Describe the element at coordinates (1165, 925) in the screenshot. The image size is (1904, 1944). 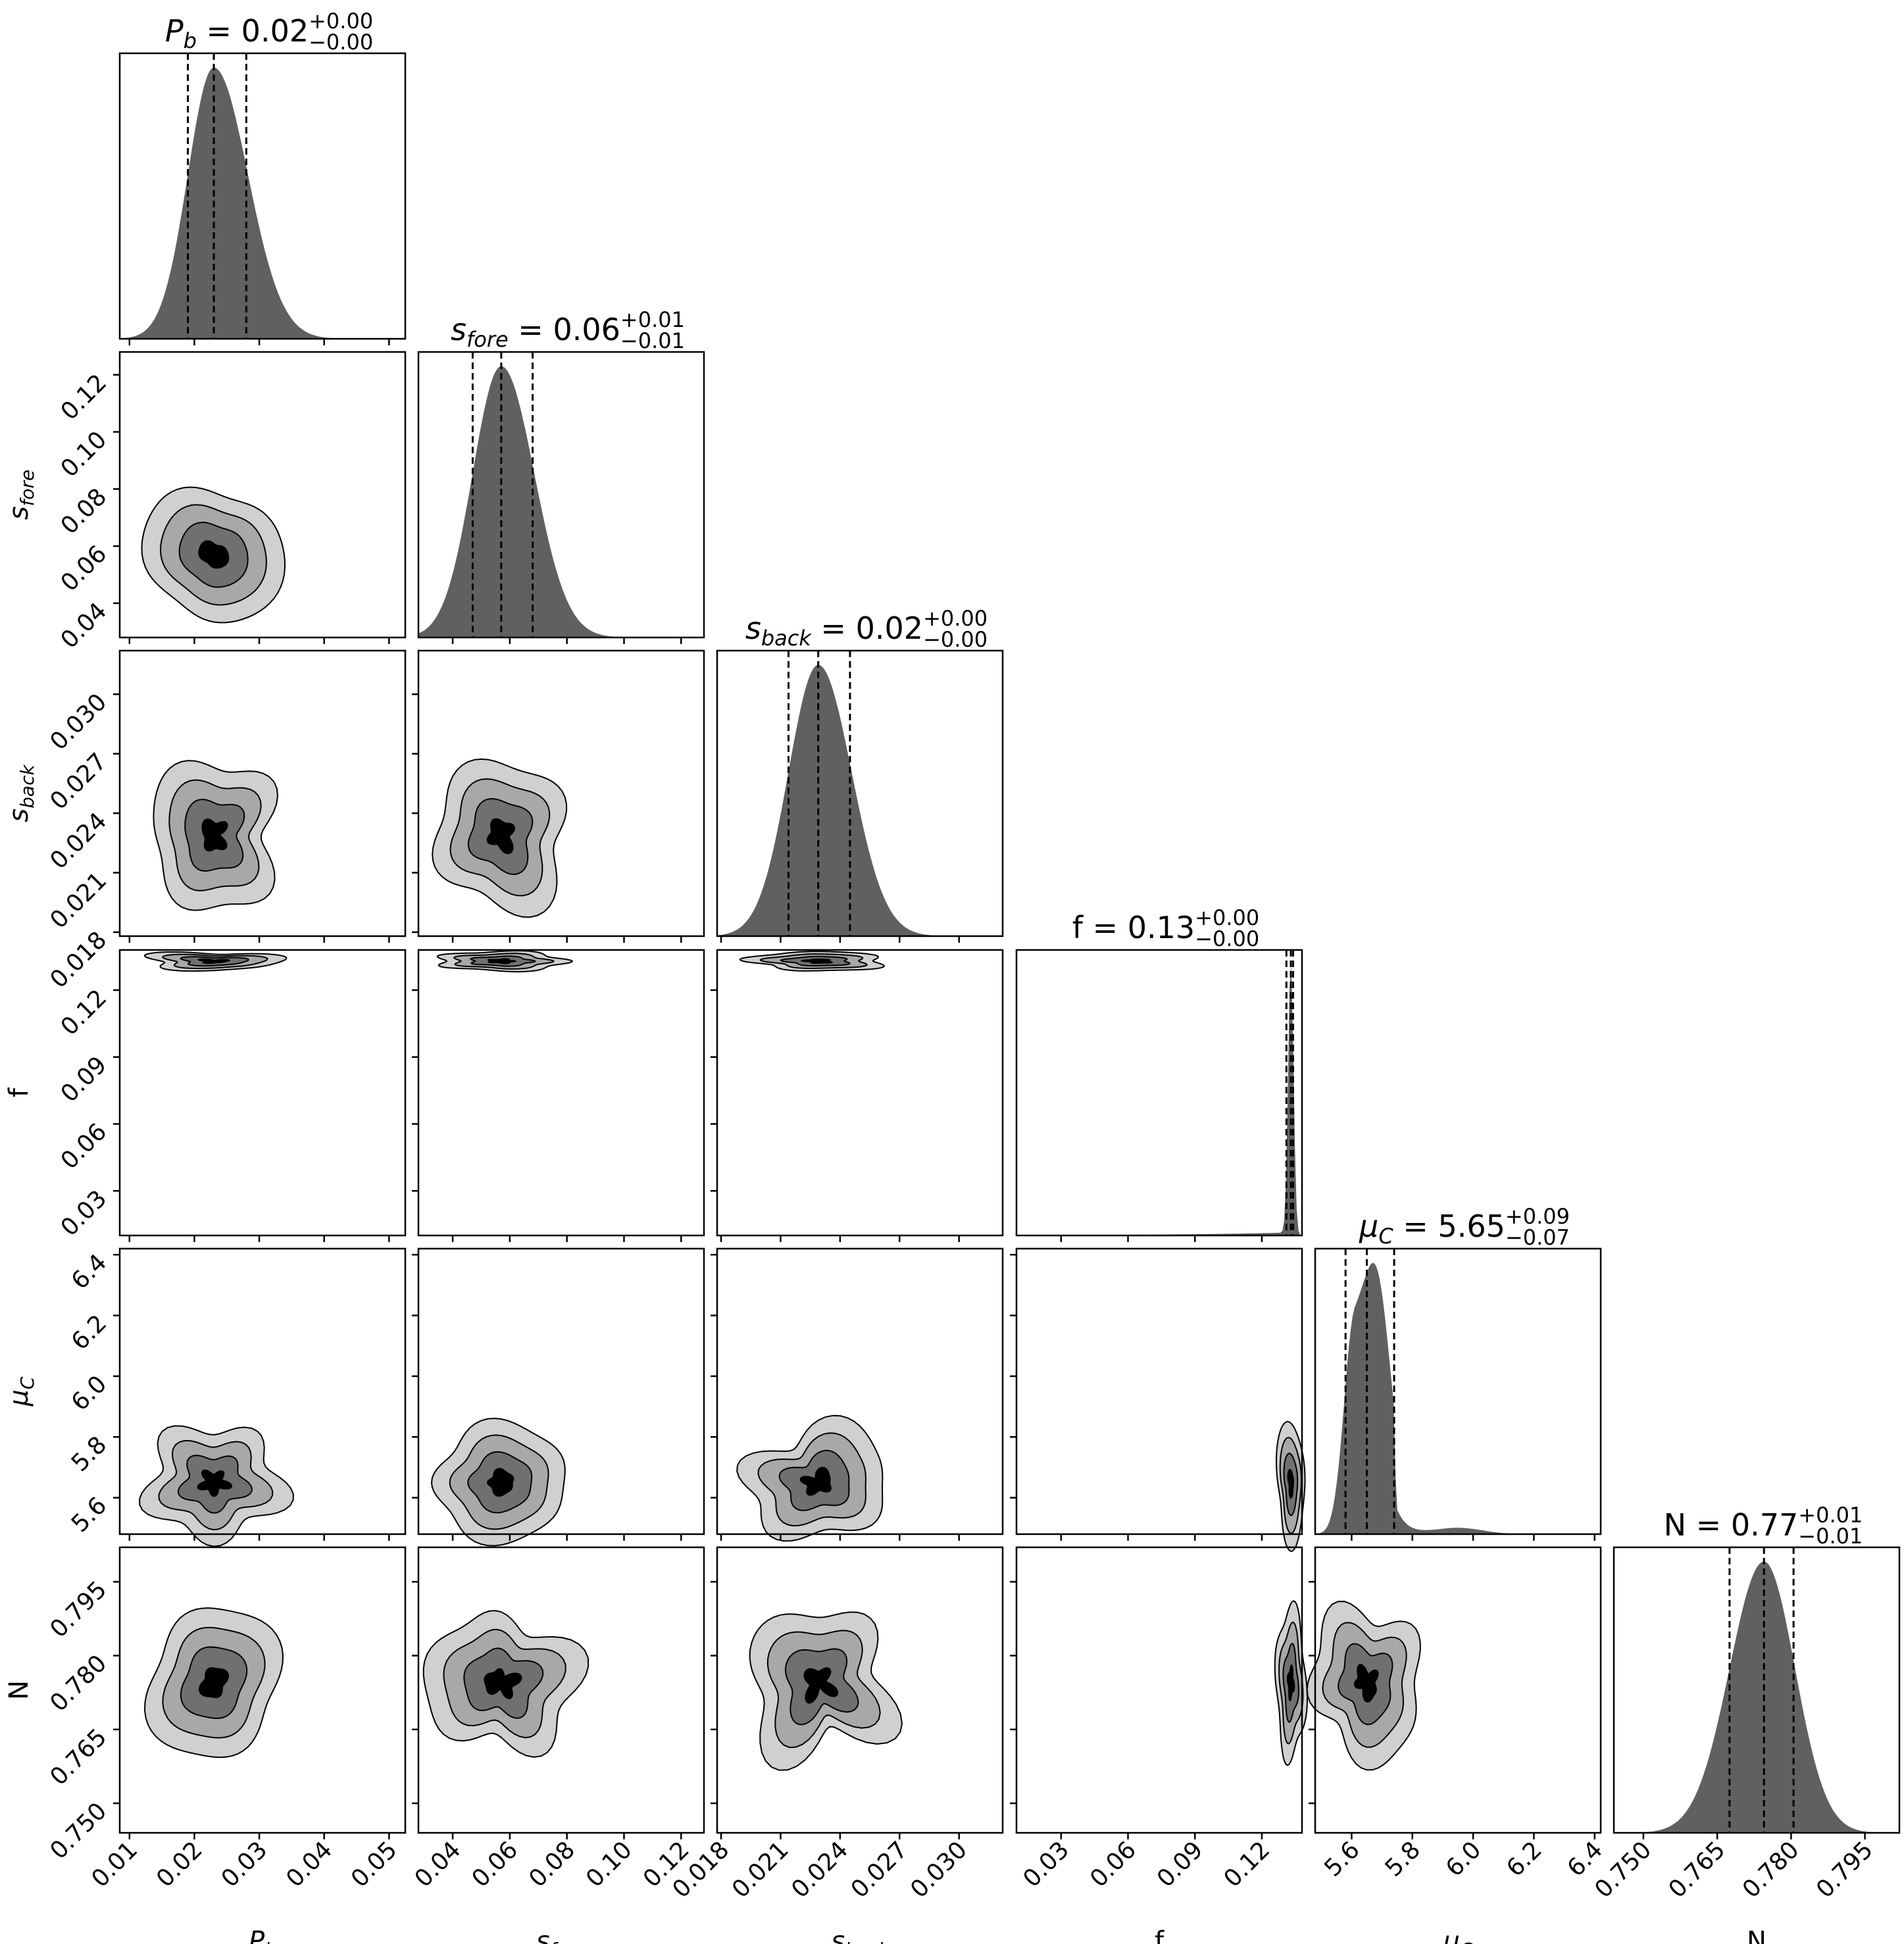
I see `title-f: f = 0.13+0.00` at that location.